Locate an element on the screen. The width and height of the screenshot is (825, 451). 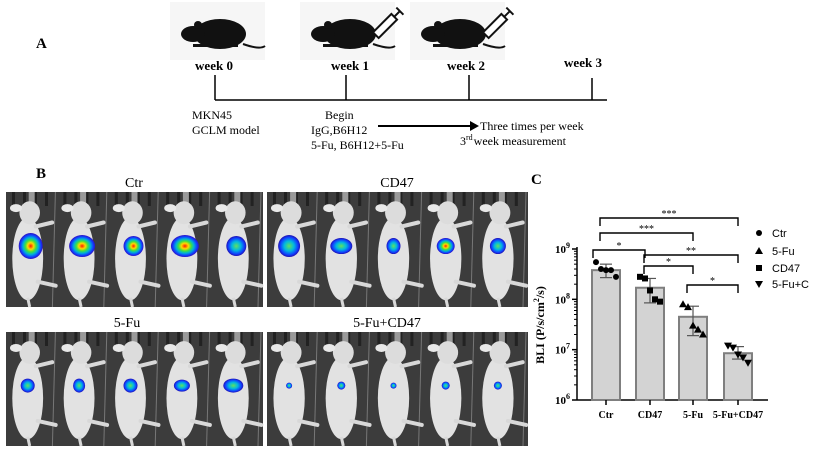
y-tick-exponent: 9 is located at coordinates (568, 245).